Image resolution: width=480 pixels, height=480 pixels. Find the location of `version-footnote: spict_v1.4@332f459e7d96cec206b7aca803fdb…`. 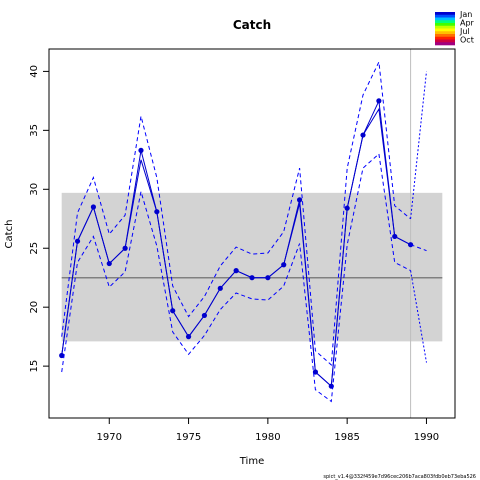

version-footnote: spict_v1.4@332f459e7d96cec206b7aca803fdb… is located at coordinates (399, 477).